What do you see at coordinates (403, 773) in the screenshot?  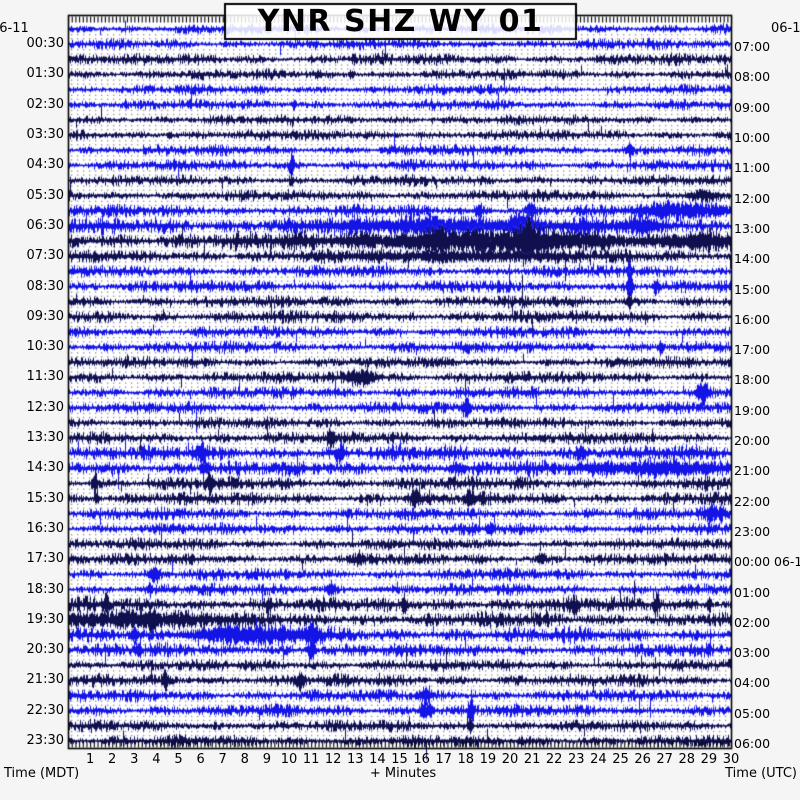 I see `bottom-axis-title: + Minutes` at bounding box center [403, 773].